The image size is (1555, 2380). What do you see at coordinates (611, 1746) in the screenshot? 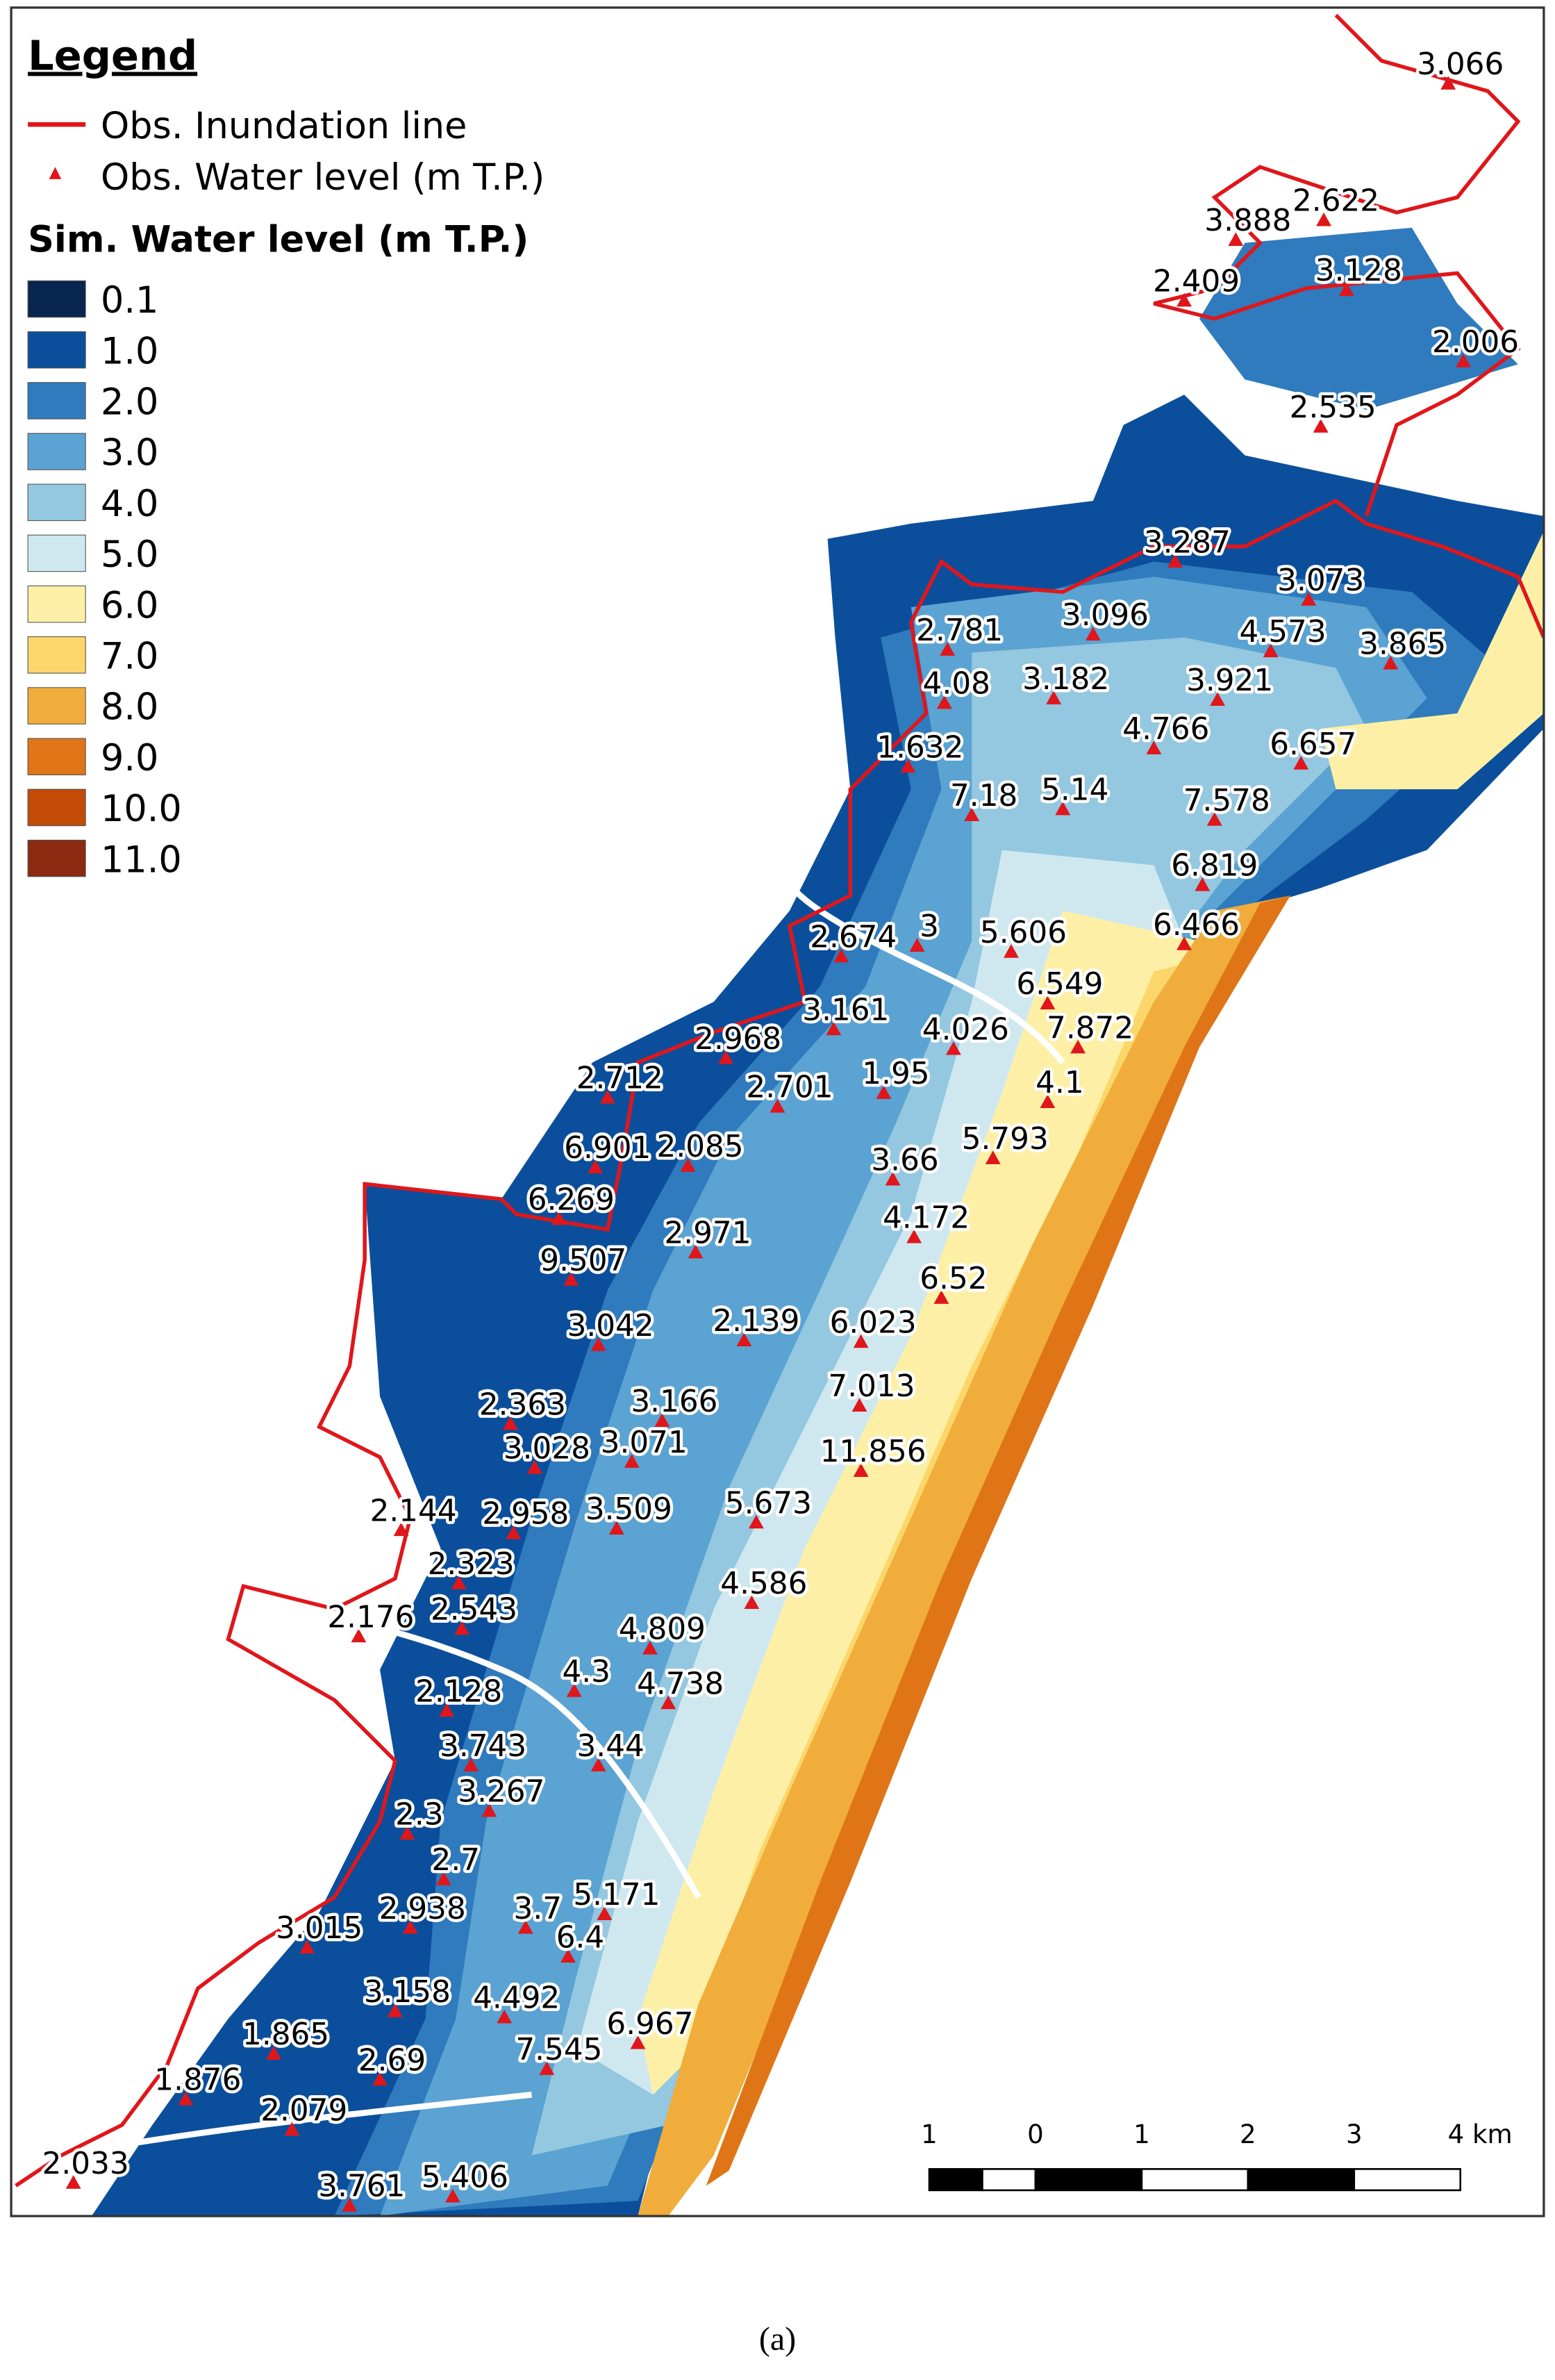
I see `obs-label: 3.44` at bounding box center [611, 1746].